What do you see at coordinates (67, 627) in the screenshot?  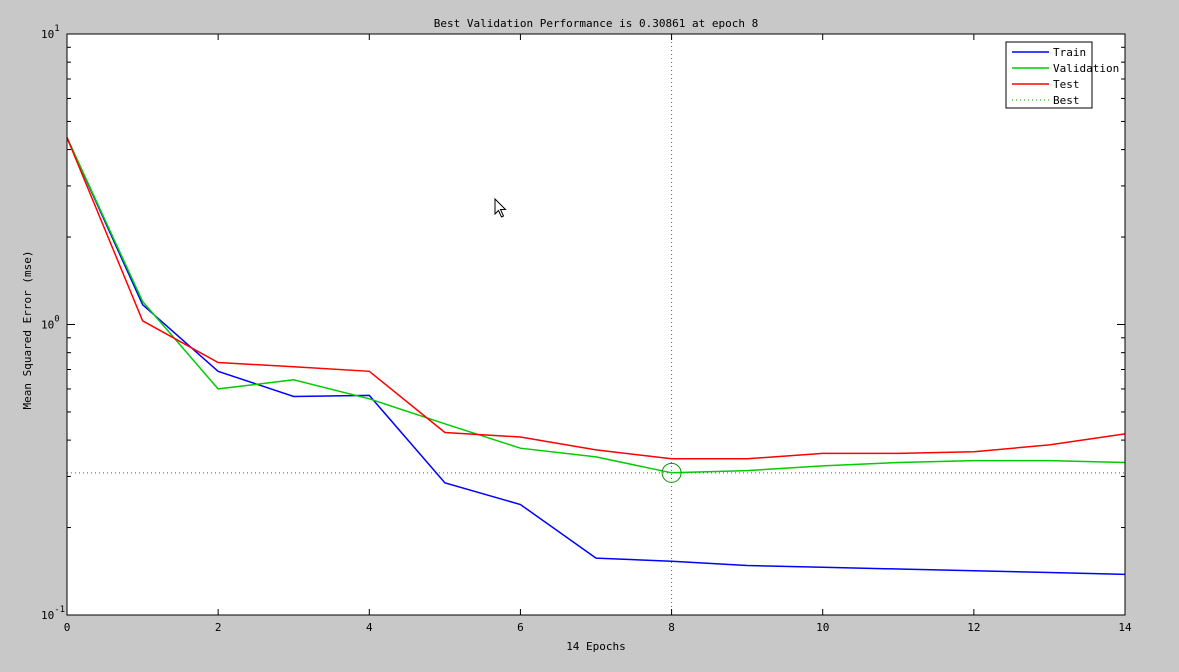 I see `x-tick-label: 0` at bounding box center [67, 627].